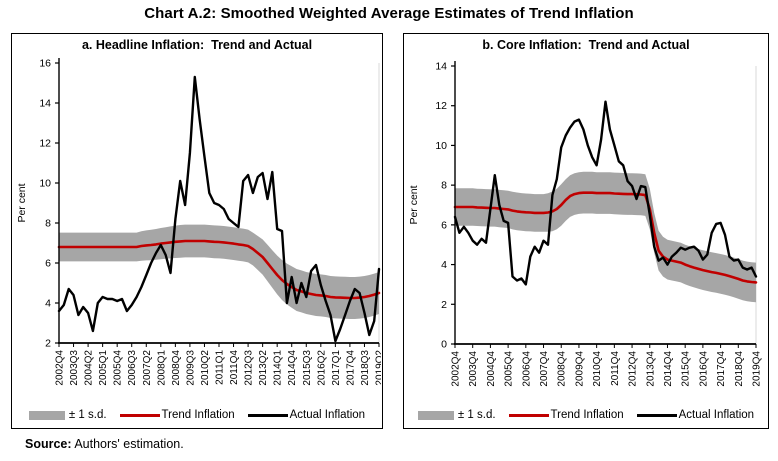 The image size is (778, 461). Describe the element at coordinates (444, 345) in the screenshot. I see `svg-text: 0` at that location.